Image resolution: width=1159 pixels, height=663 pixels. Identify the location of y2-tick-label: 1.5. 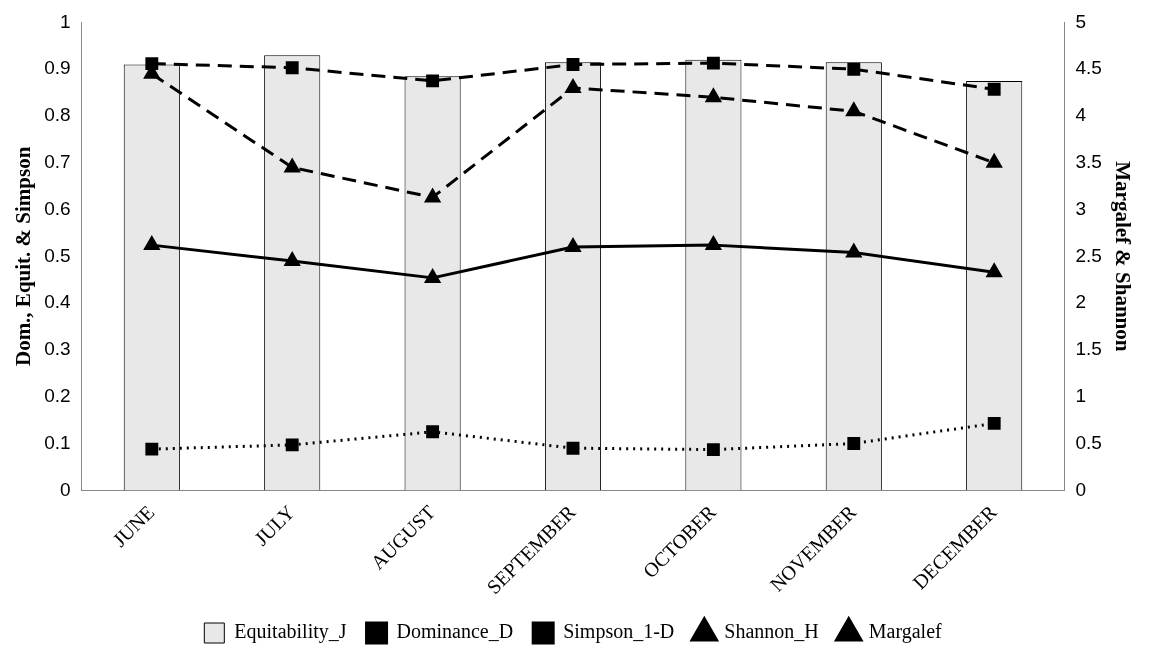
(1088, 349).